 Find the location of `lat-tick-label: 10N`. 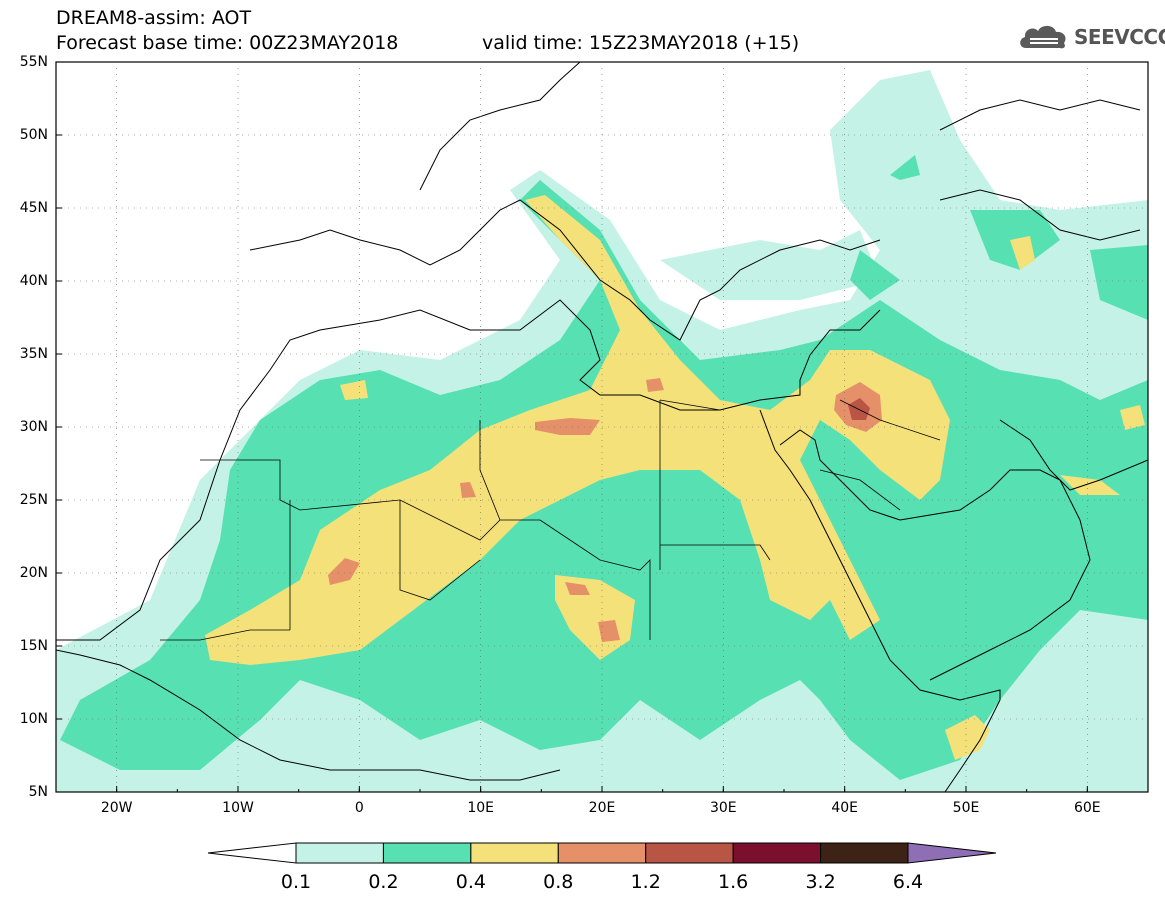

lat-tick-label: 10N is located at coordinates (33, 719).